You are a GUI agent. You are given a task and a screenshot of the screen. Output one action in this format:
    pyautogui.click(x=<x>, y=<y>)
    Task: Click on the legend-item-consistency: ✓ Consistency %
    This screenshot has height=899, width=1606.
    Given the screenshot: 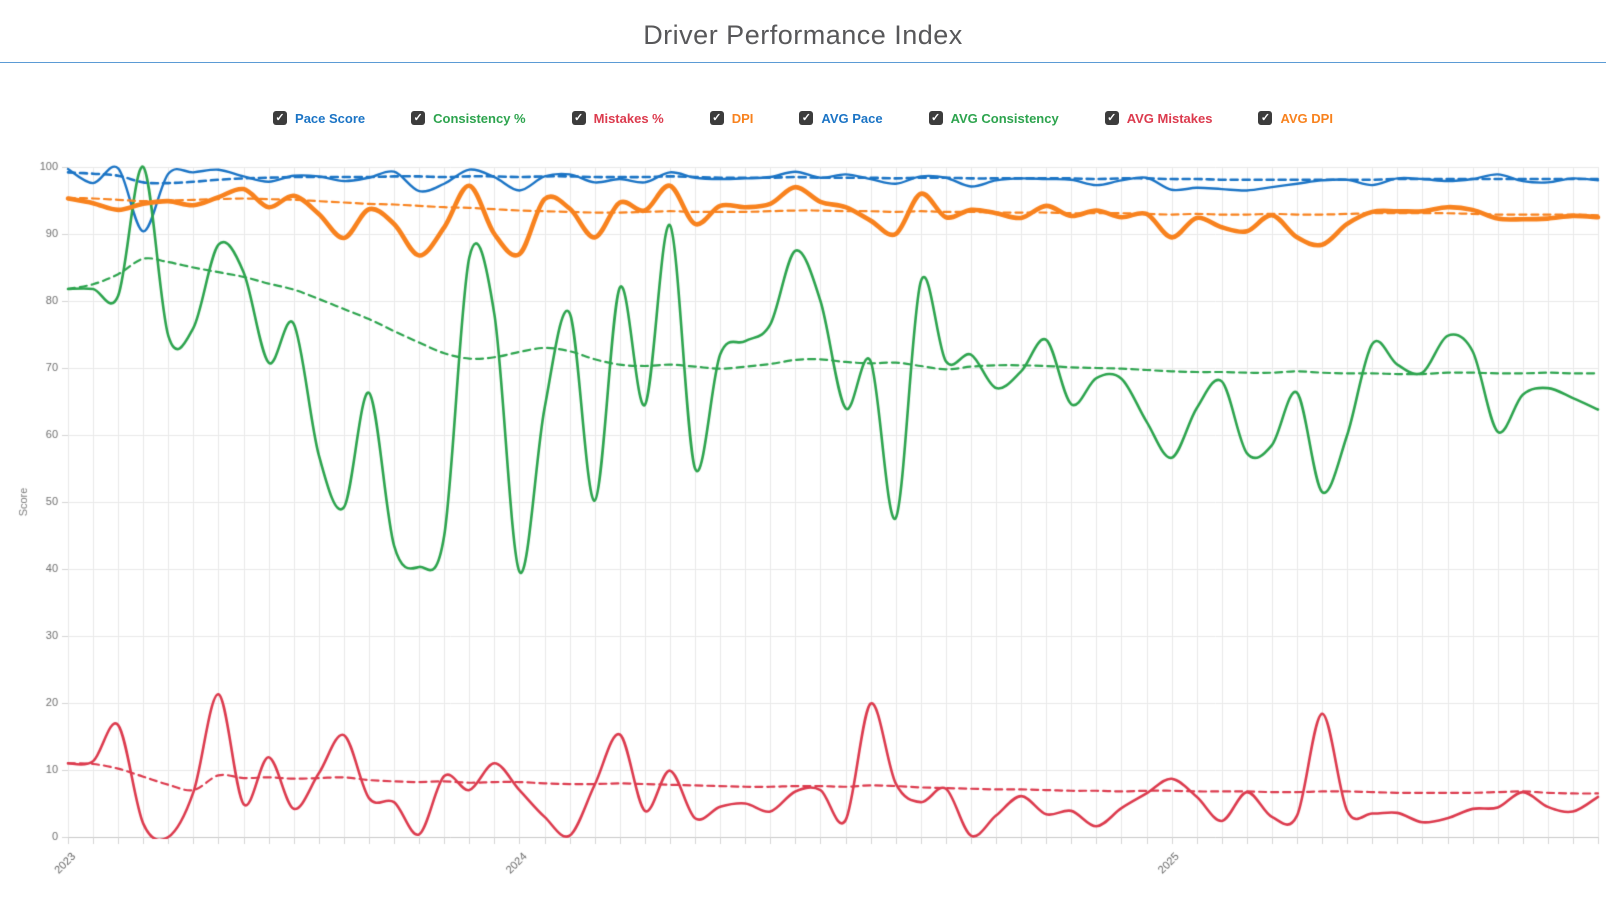 What is the action you would take?
    pyautogui.click(x=468, y=118)
    